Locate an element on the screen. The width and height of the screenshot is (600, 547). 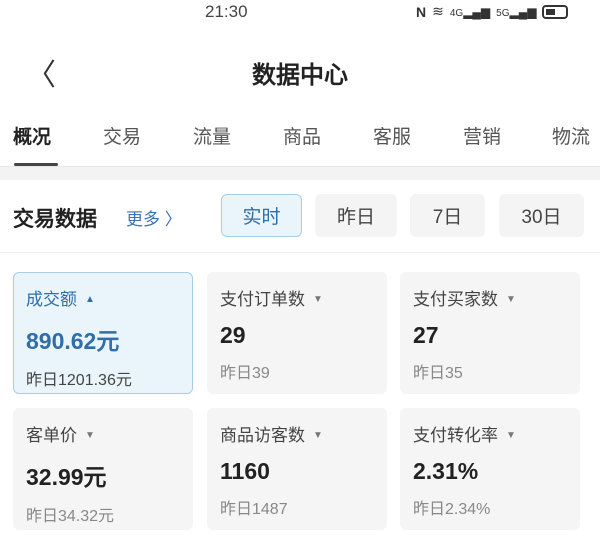
metric-value: 27 is located at coordinates (426, 335).